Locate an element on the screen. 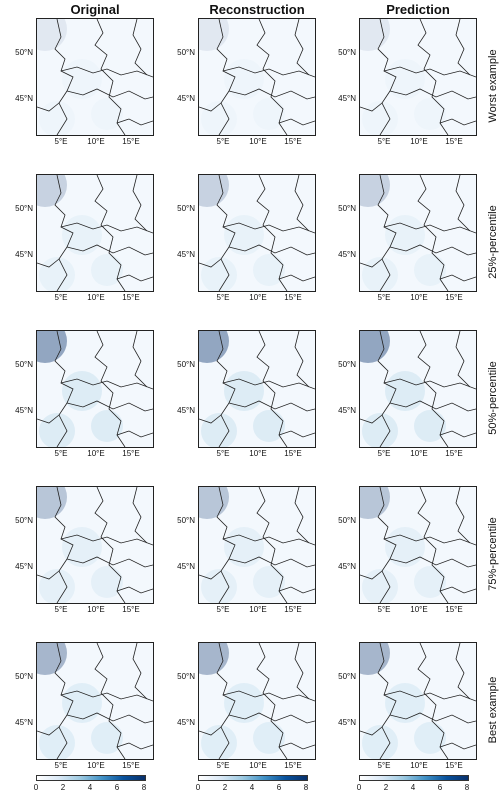 The height and width of the screenshot is (794, 500). row-label-worst: Worst example is located at coordinates (493, 86).